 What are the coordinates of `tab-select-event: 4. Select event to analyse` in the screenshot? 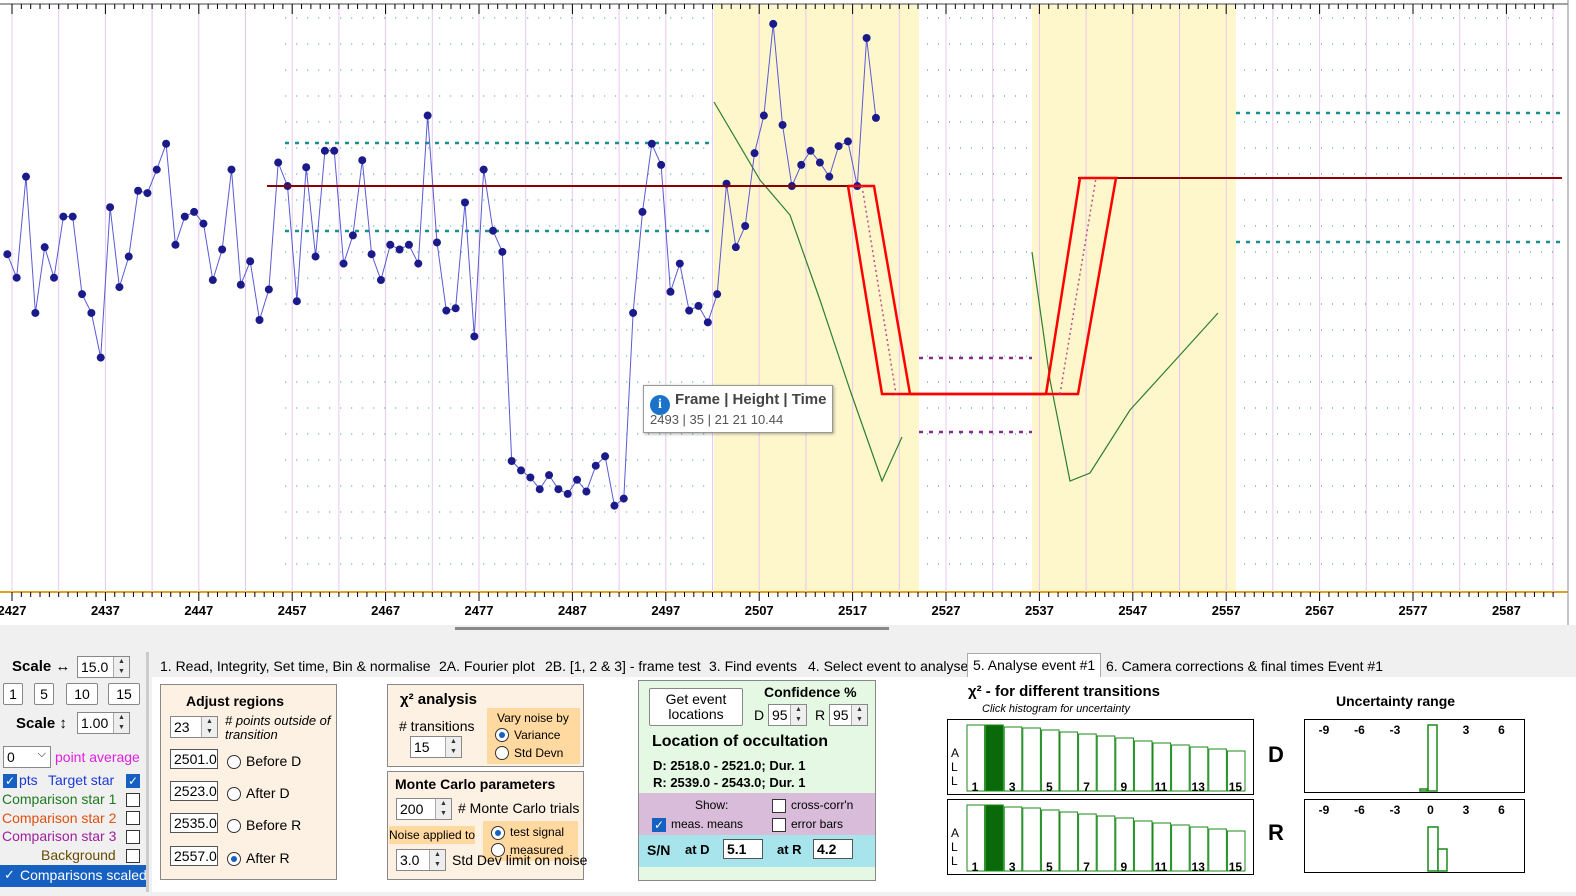 It's located at (888, 666).